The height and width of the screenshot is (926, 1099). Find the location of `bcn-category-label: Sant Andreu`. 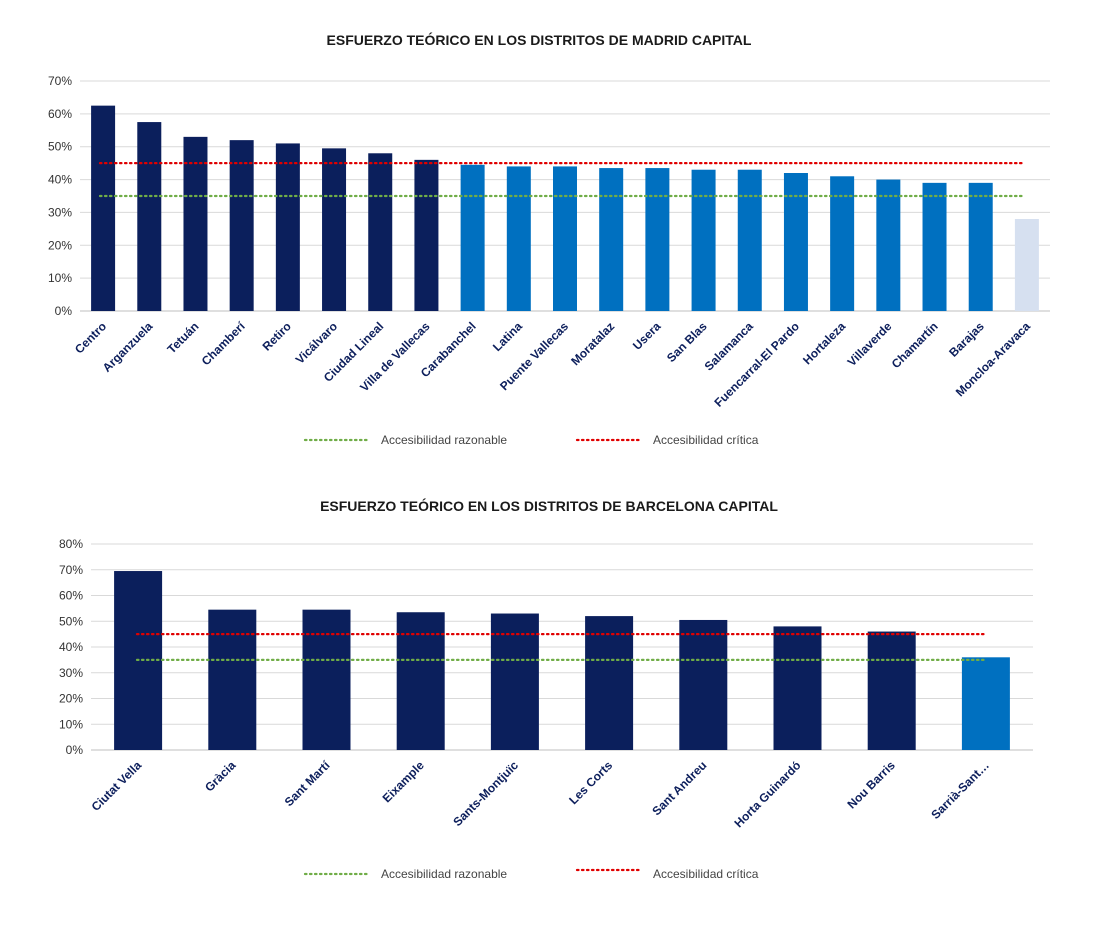

bcn-category-label: Sant Andreu is located at coordinates (679, 788).